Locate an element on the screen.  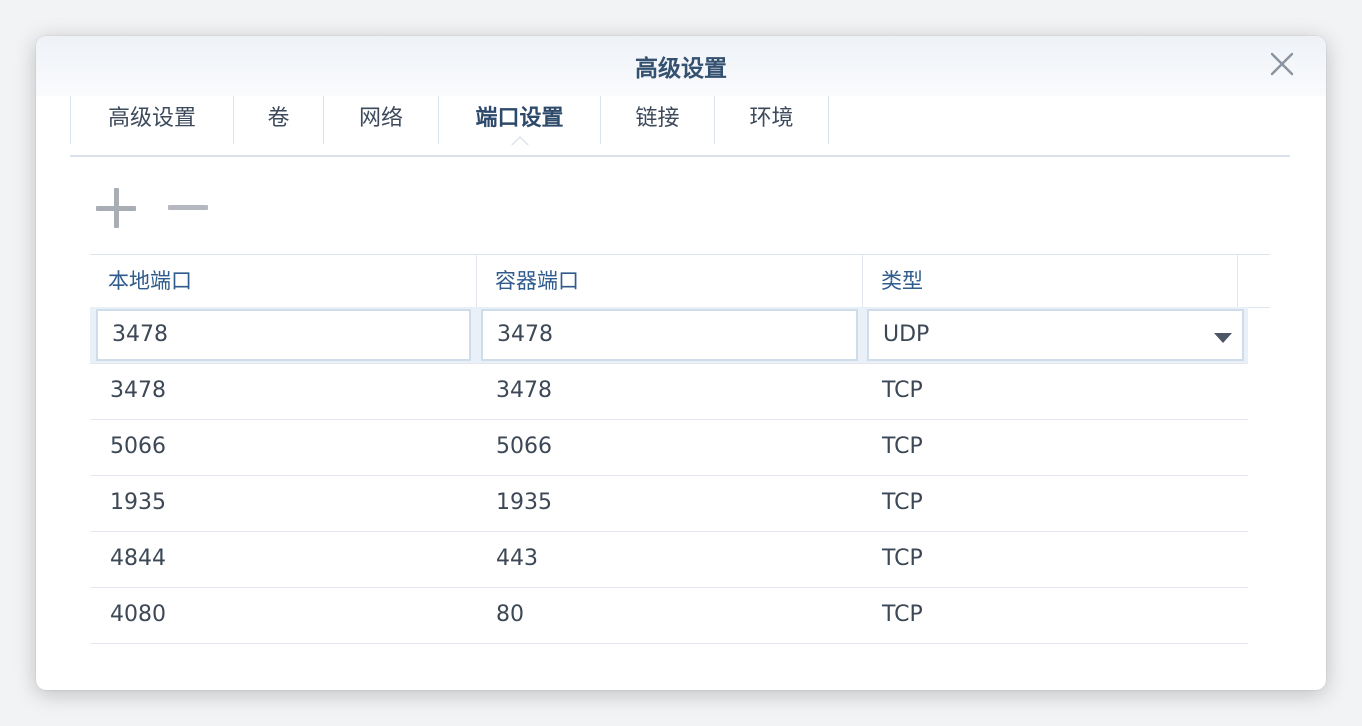
tab-label: 网络 is located at coordinates (380, 118).